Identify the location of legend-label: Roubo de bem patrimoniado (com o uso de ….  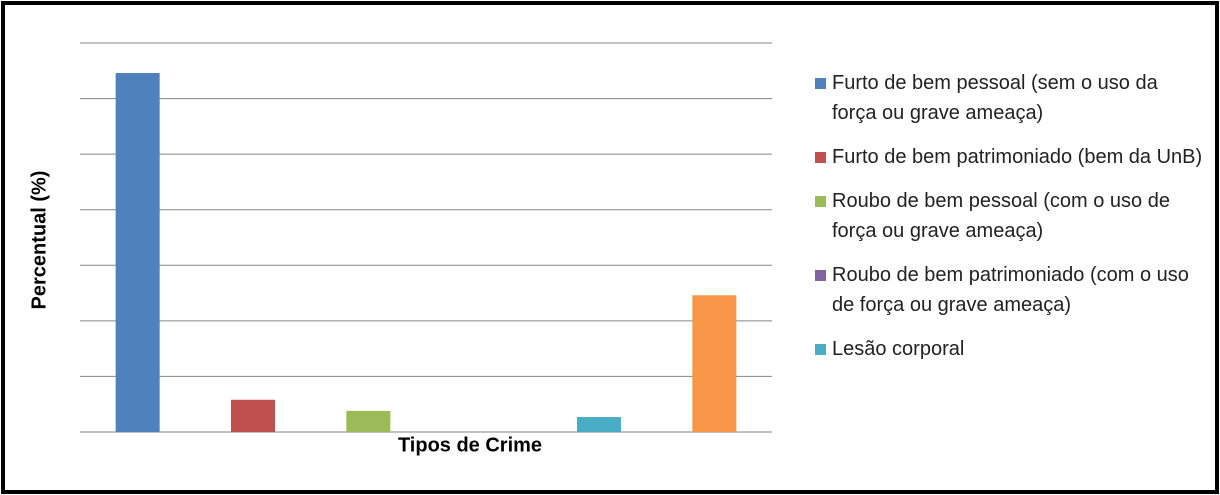
(1010, 290).